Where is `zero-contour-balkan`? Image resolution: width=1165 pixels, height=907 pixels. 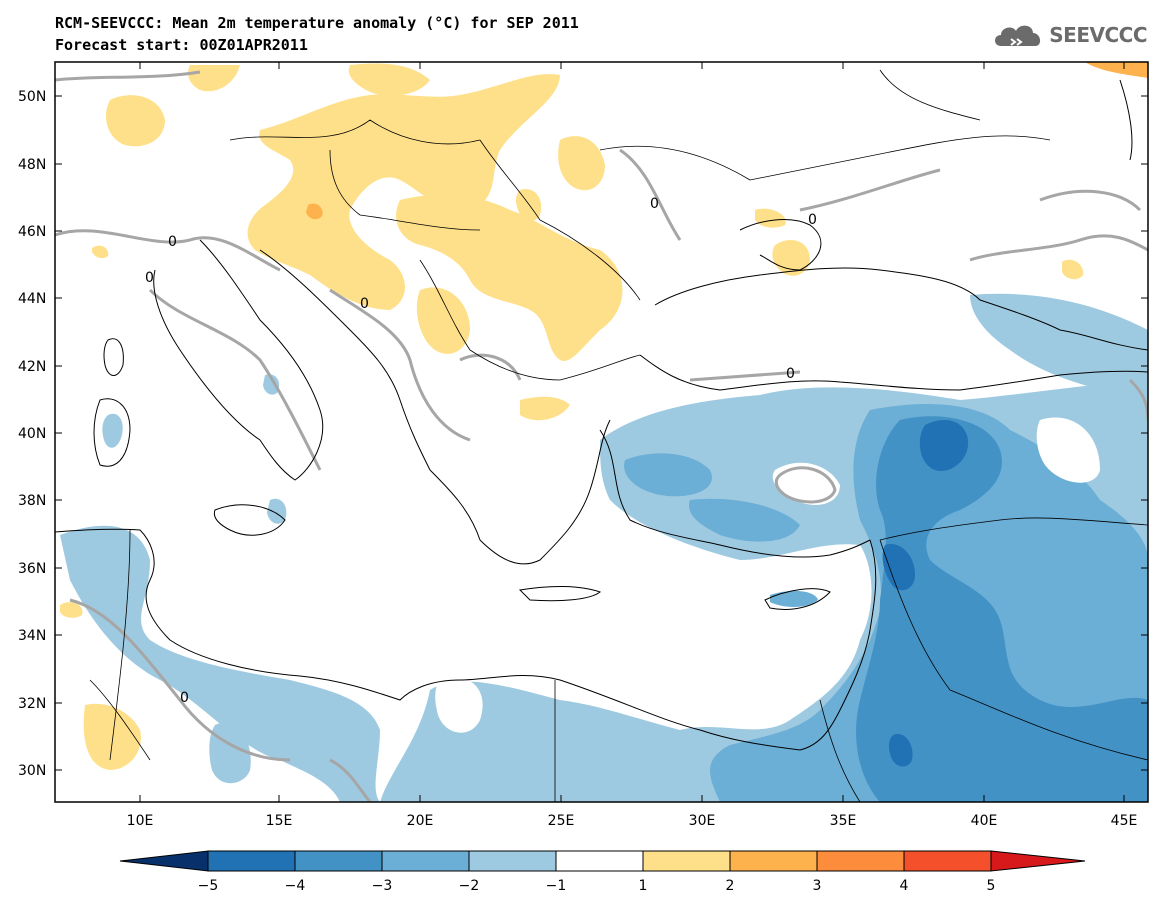
zero-contour-balkan is located at coordinates (400, 365).